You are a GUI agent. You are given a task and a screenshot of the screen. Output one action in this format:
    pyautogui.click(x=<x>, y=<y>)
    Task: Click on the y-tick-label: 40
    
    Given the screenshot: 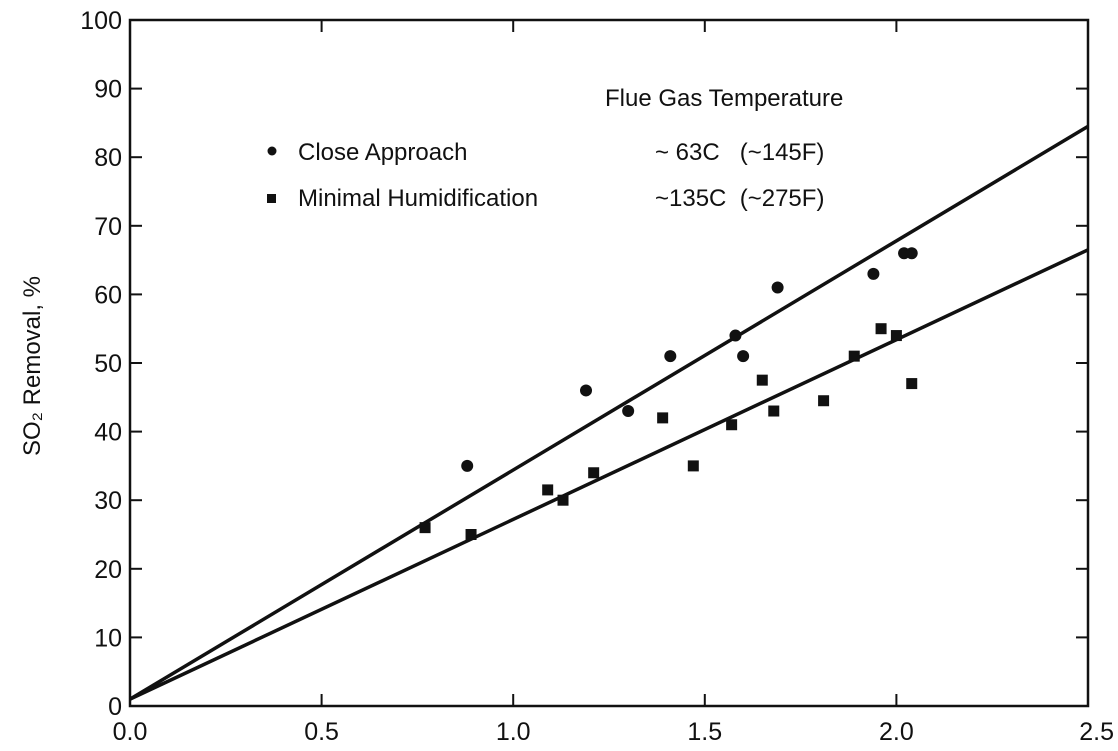 What is the action you would take?
    pyautogui.click(x=108, y=433)
    